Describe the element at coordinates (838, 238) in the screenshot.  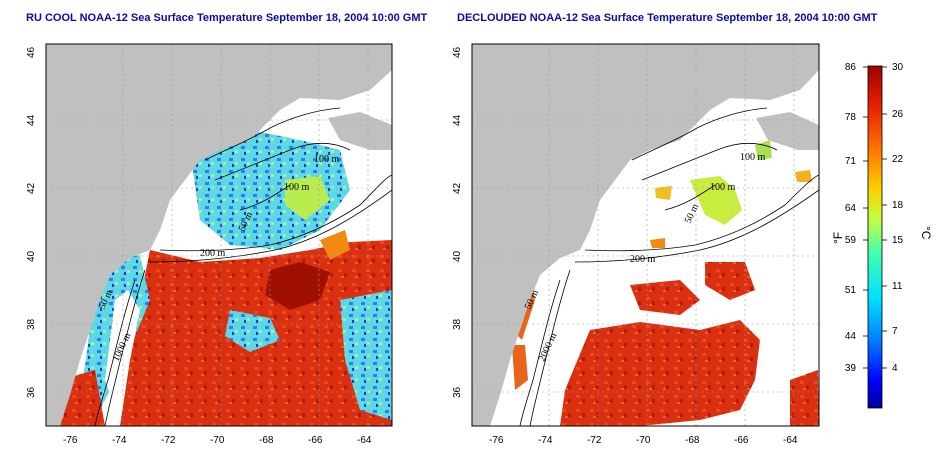
I see `fahrenheit-unit-label: °F` at that location.